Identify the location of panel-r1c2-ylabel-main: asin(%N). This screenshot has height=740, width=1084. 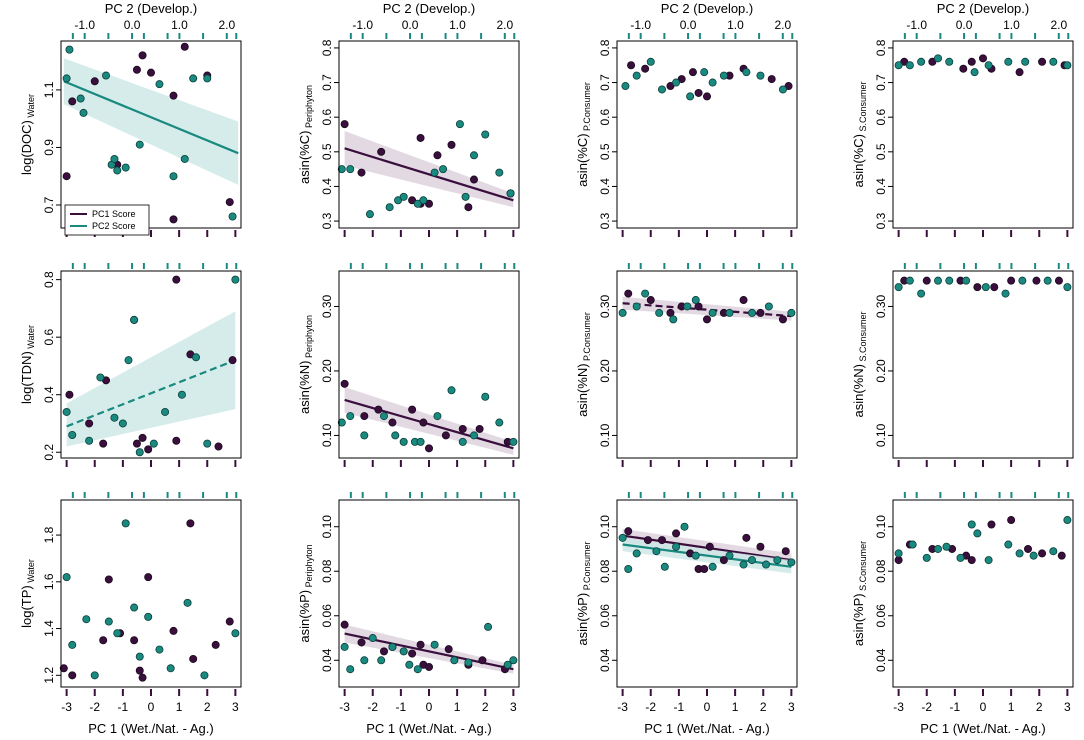
(582, 389).